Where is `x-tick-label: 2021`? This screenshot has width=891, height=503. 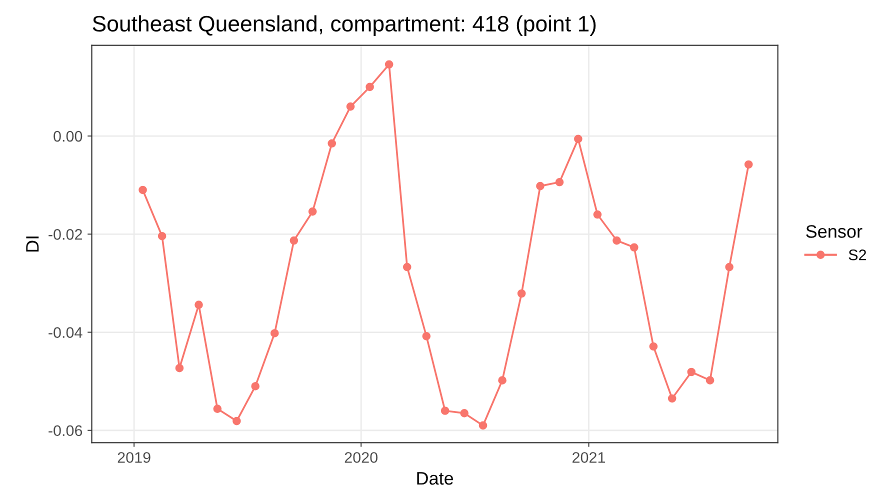
x-tick-label: 2021 is located at coordinates (589, 457).